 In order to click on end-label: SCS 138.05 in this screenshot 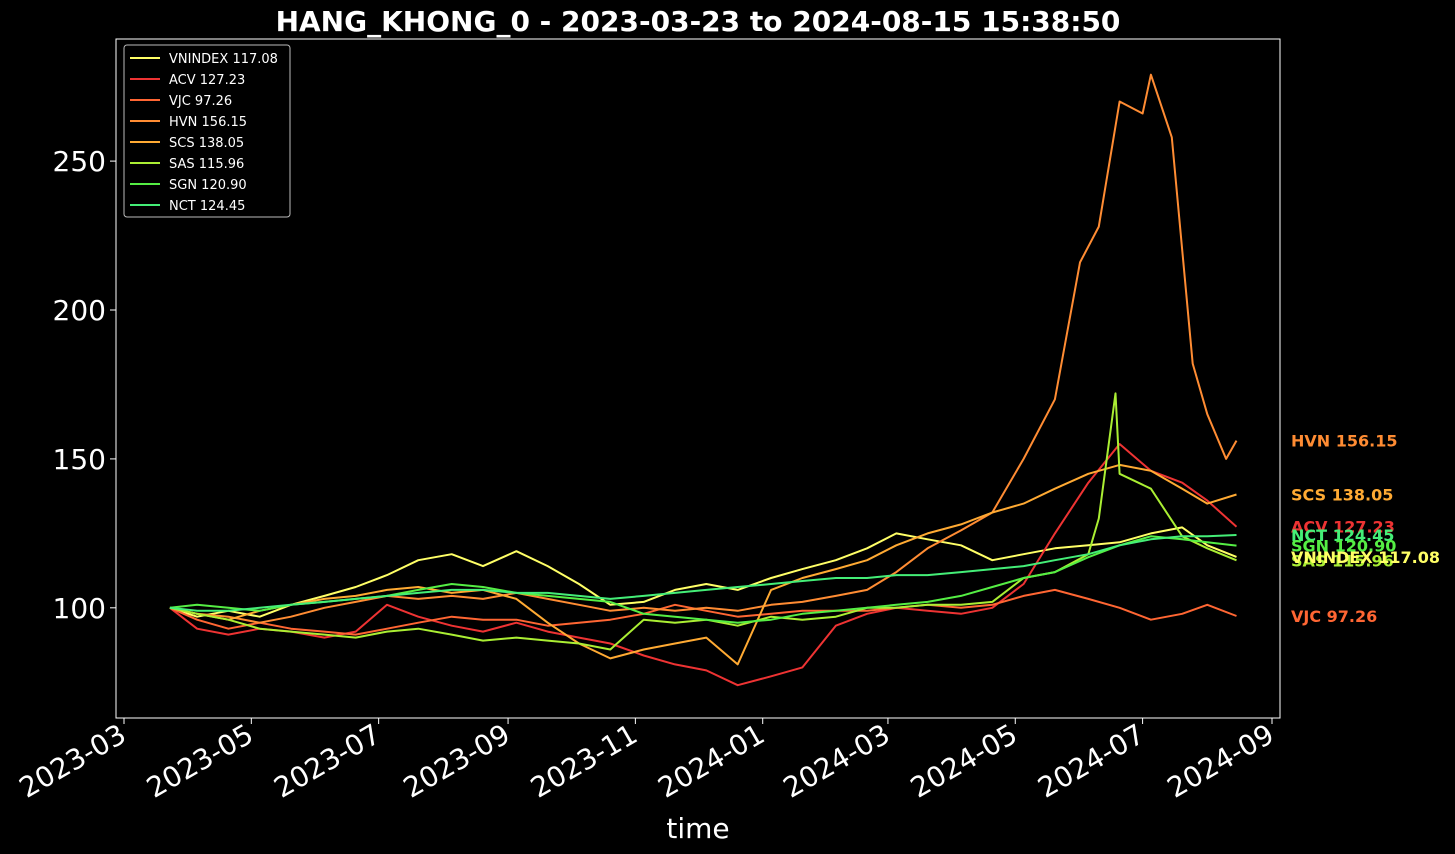, I will do `click(1342, 494)`.